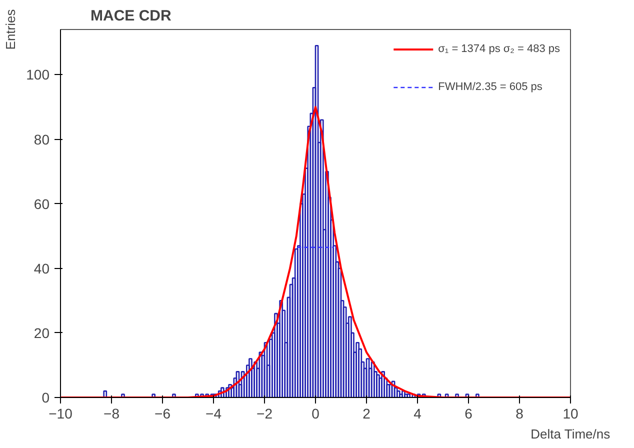 The width and height of the screenshot is (634, 448). Describe the element at coordinates (162, 414) in the screenshot. I see `x-tick-label: −6` at that location.